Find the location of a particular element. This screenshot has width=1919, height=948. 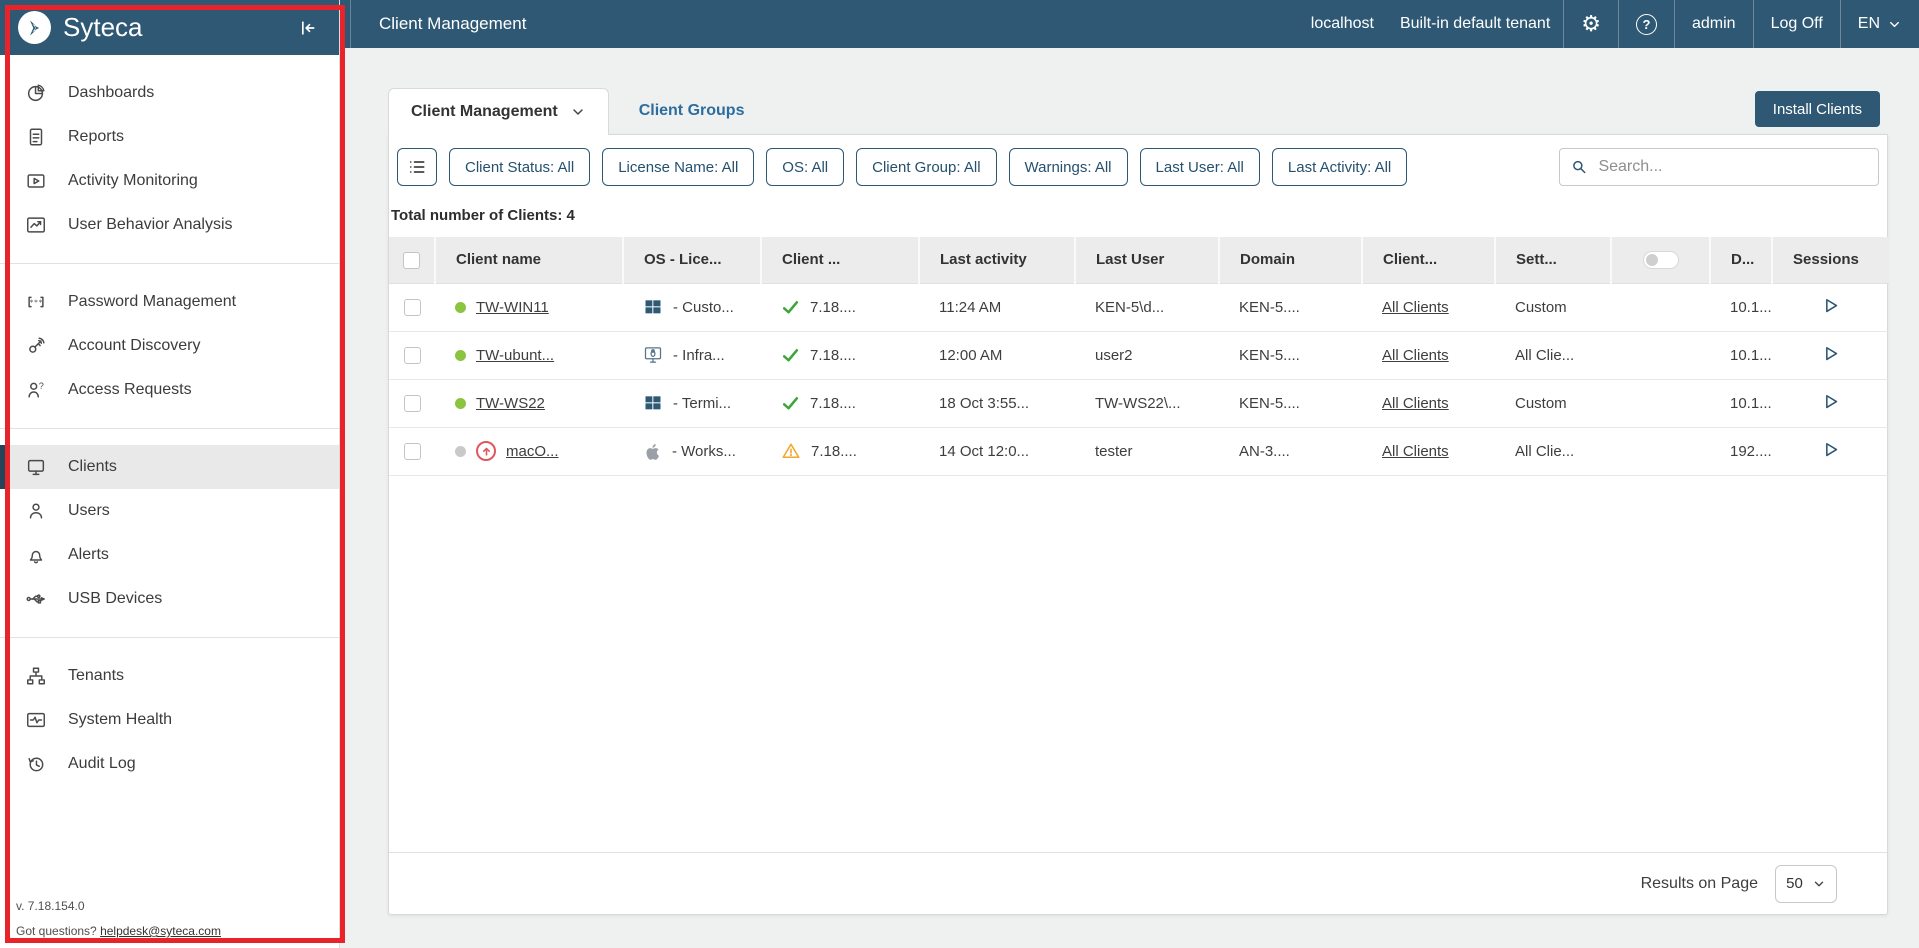

sidebar-item-access-requests: ? Access Requests is located at coordinates (169, 390).